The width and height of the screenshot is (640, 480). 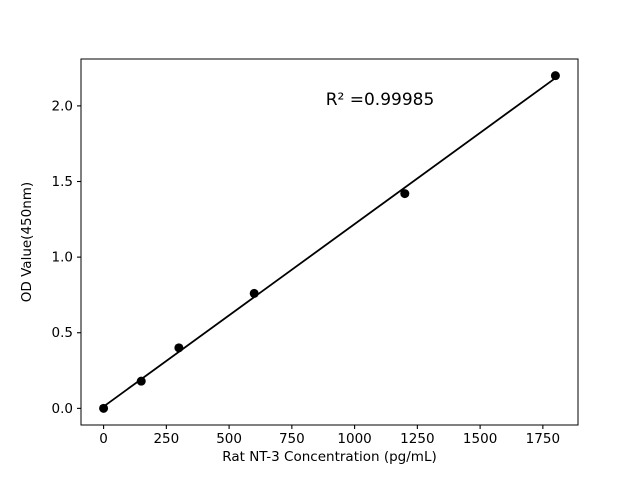 I want to click on y-tick-label: 2.0, so click(x=62, y=106).